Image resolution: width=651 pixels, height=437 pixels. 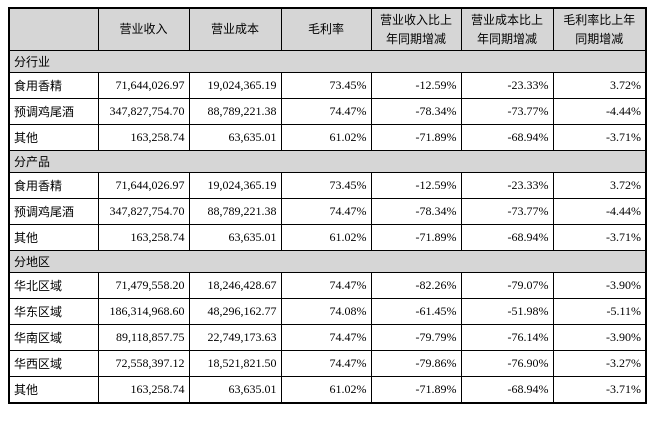 I want to click on cell-revenue-yoy: -79.86%, so click(x=416, y=364).